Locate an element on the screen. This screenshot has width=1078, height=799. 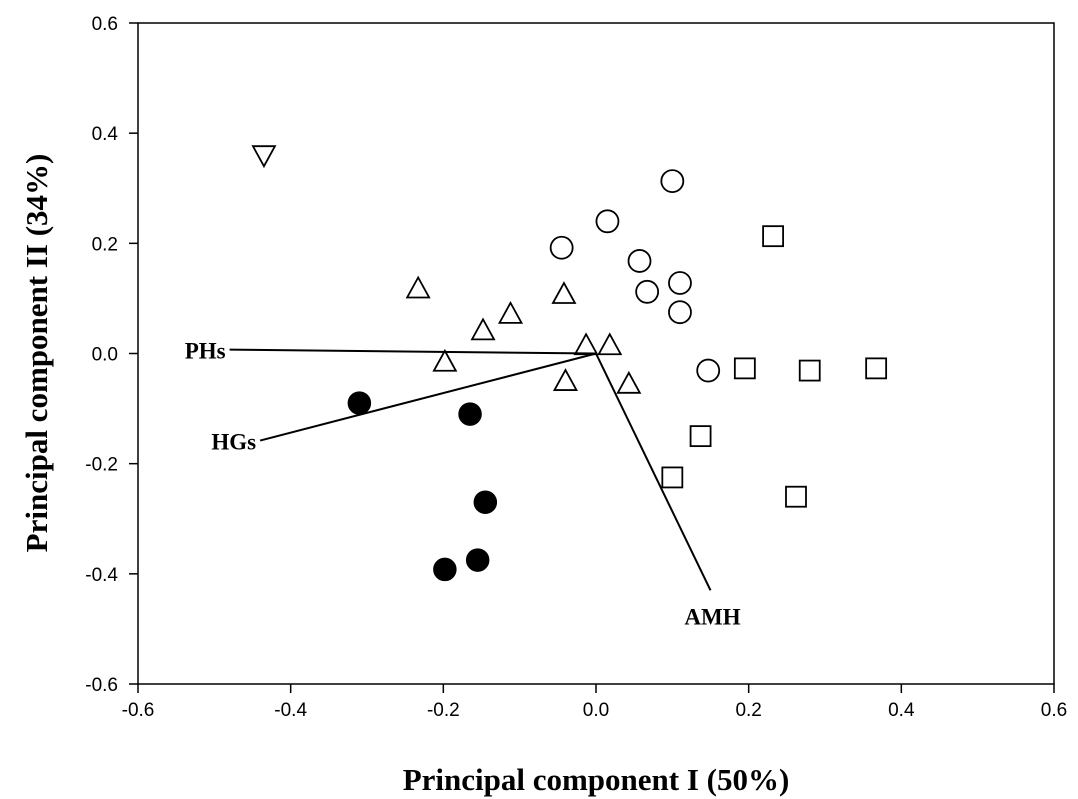
point-open-triangle-down is located at coordinates (264, 157).